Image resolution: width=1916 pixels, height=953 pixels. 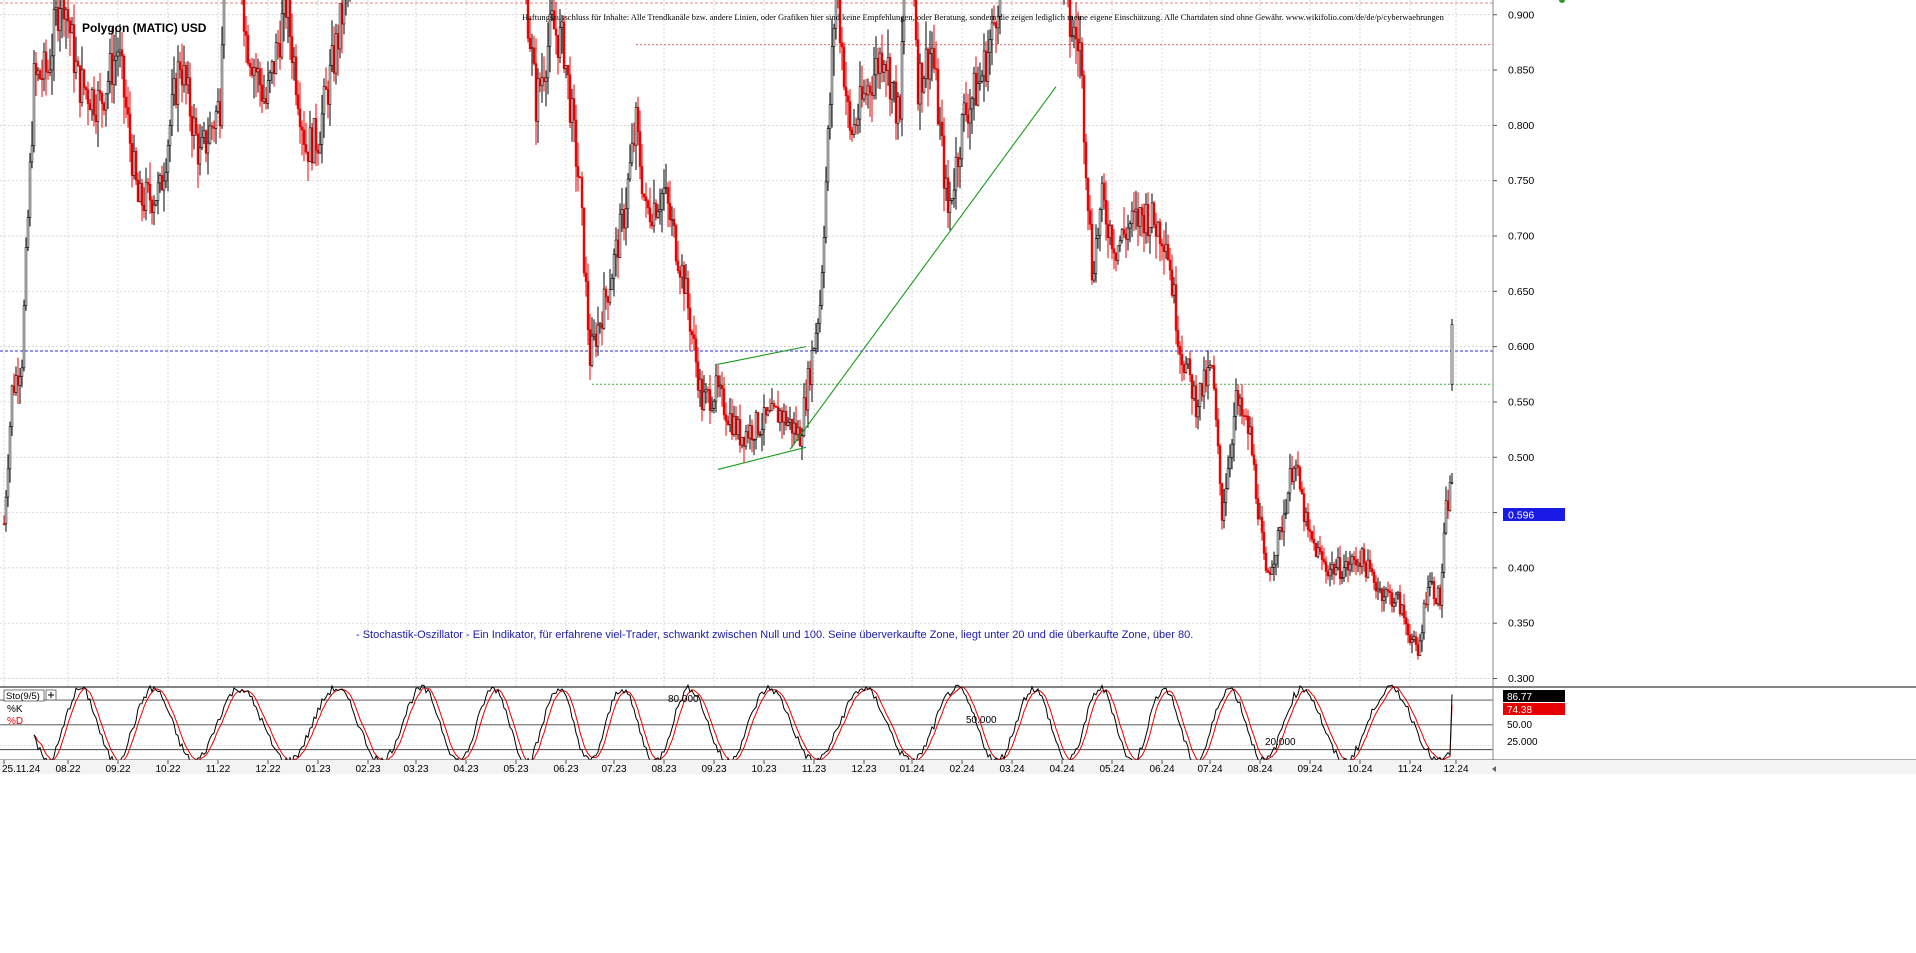 What do you see at coordinates (117, 769) in the screenshot?
I see `x-tick-label: 09.22` at bounding box center [117, 769].